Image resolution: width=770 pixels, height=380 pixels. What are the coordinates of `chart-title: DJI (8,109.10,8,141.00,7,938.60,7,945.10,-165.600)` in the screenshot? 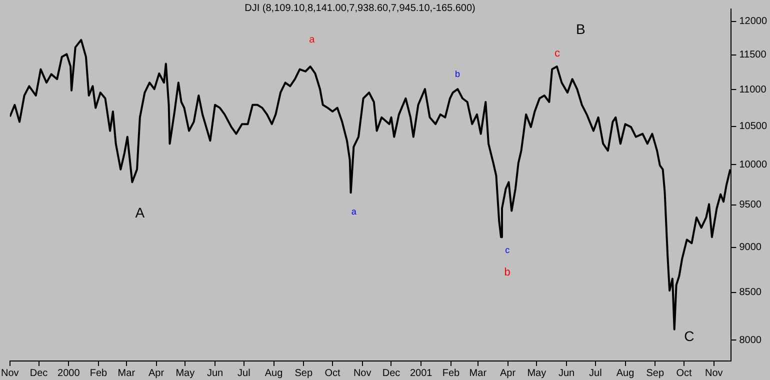 It's located at (360, 8).